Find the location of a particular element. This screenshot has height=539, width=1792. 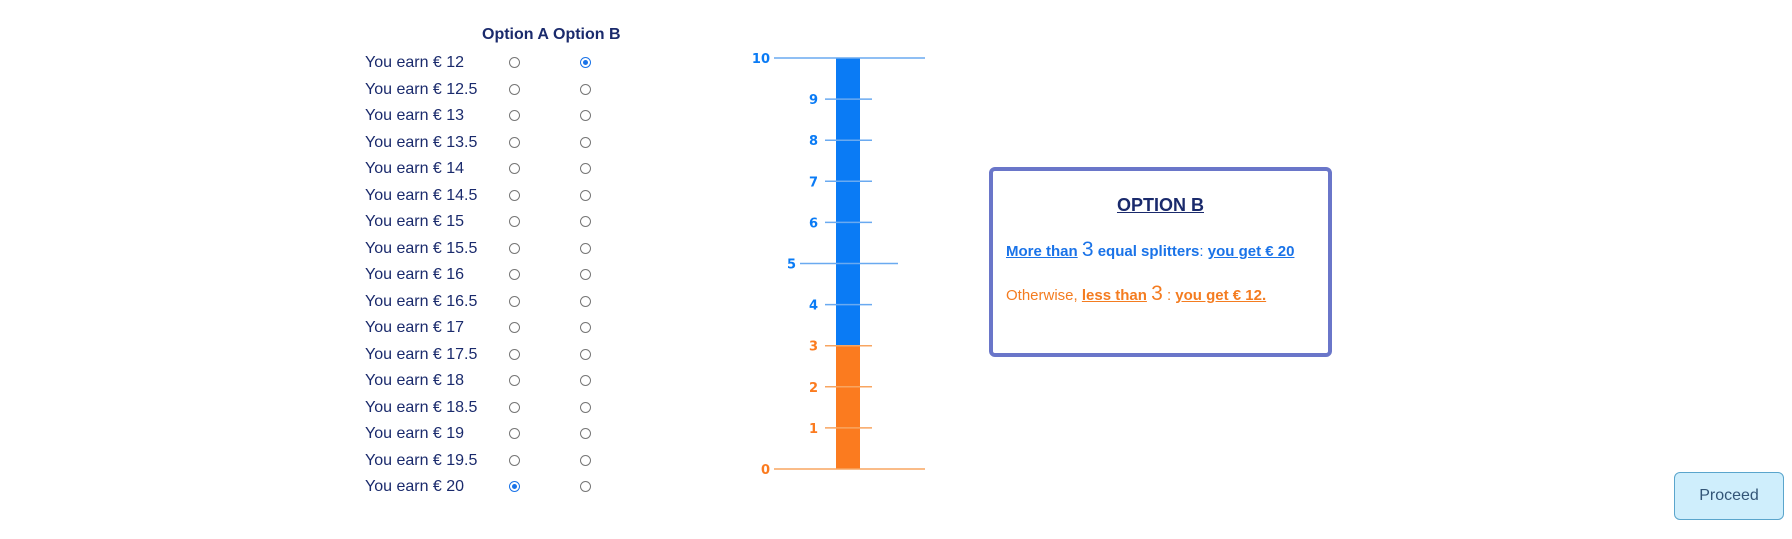

row-label: You earn € 13 is located at coordinates (415, 115).